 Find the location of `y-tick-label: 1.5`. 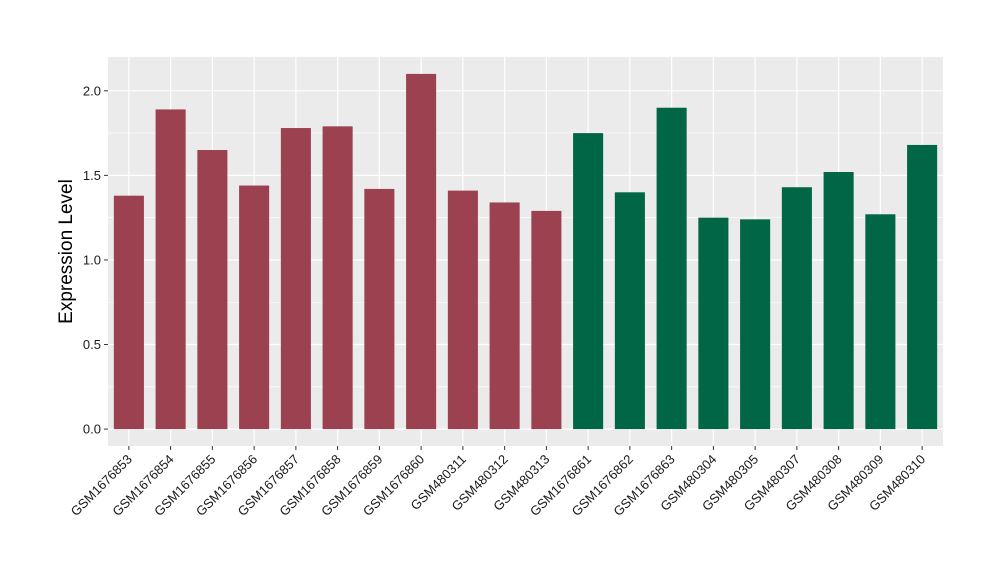

y-tick-label: 1.5 is located at coordinates (92, 175).